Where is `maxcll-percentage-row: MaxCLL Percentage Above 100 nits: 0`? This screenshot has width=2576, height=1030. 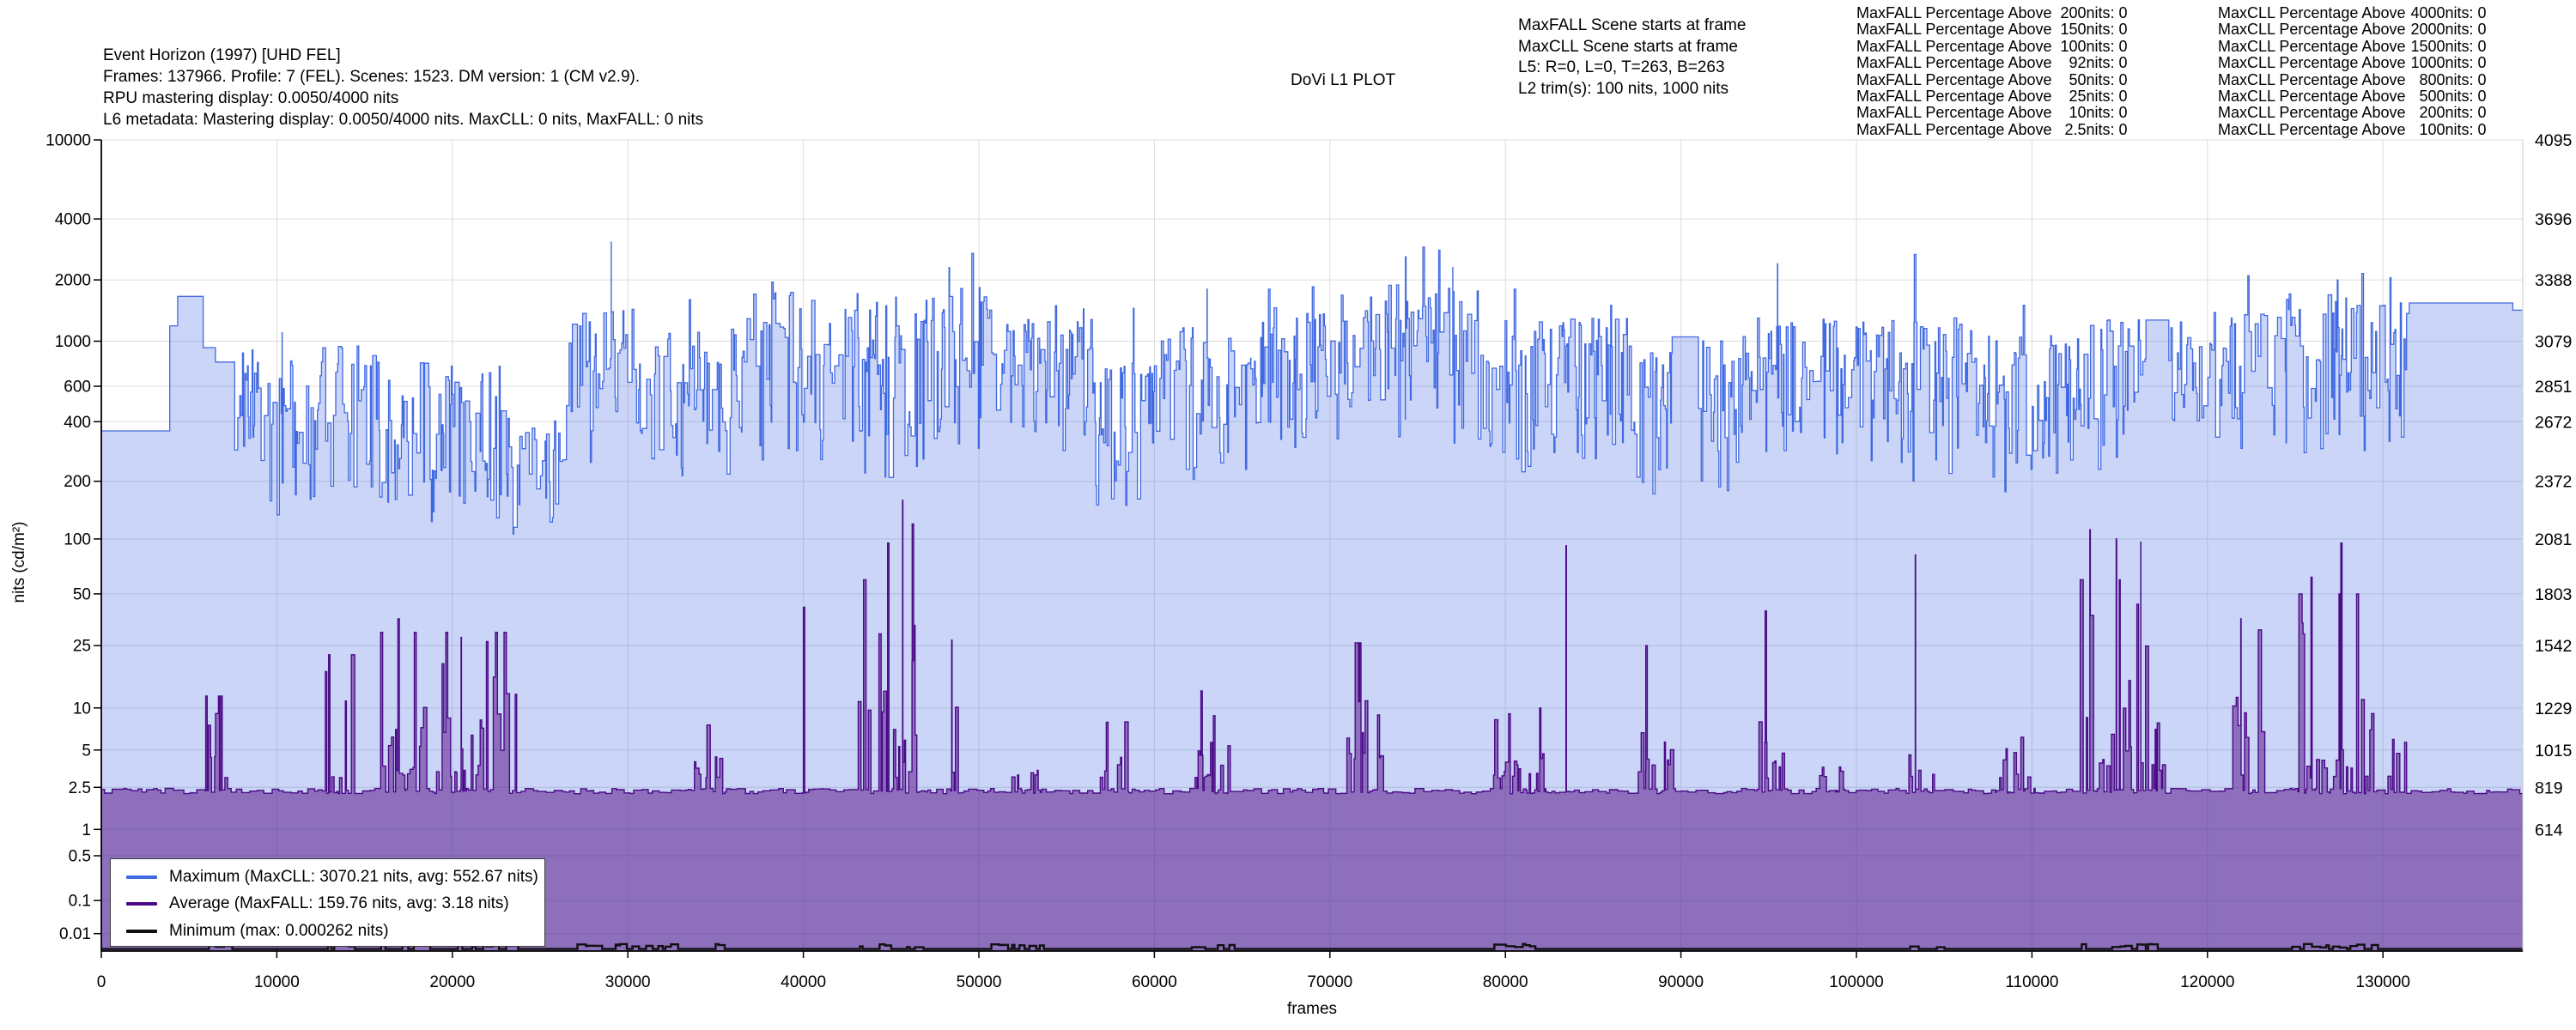
maxcll-percentage-row: MaxCLL Percentage Above 100 nits: 0 is located at coordinates (2353, 129).